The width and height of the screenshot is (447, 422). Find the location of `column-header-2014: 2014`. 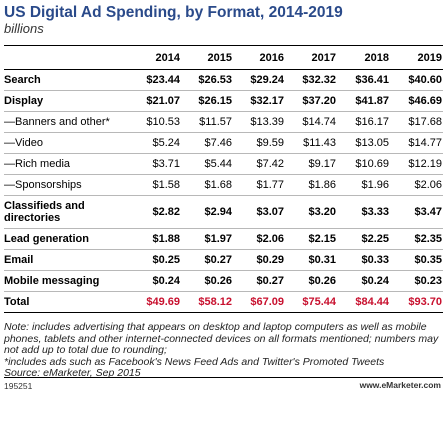

column-header-2014: 2014 is located at coordinates (155, 58).